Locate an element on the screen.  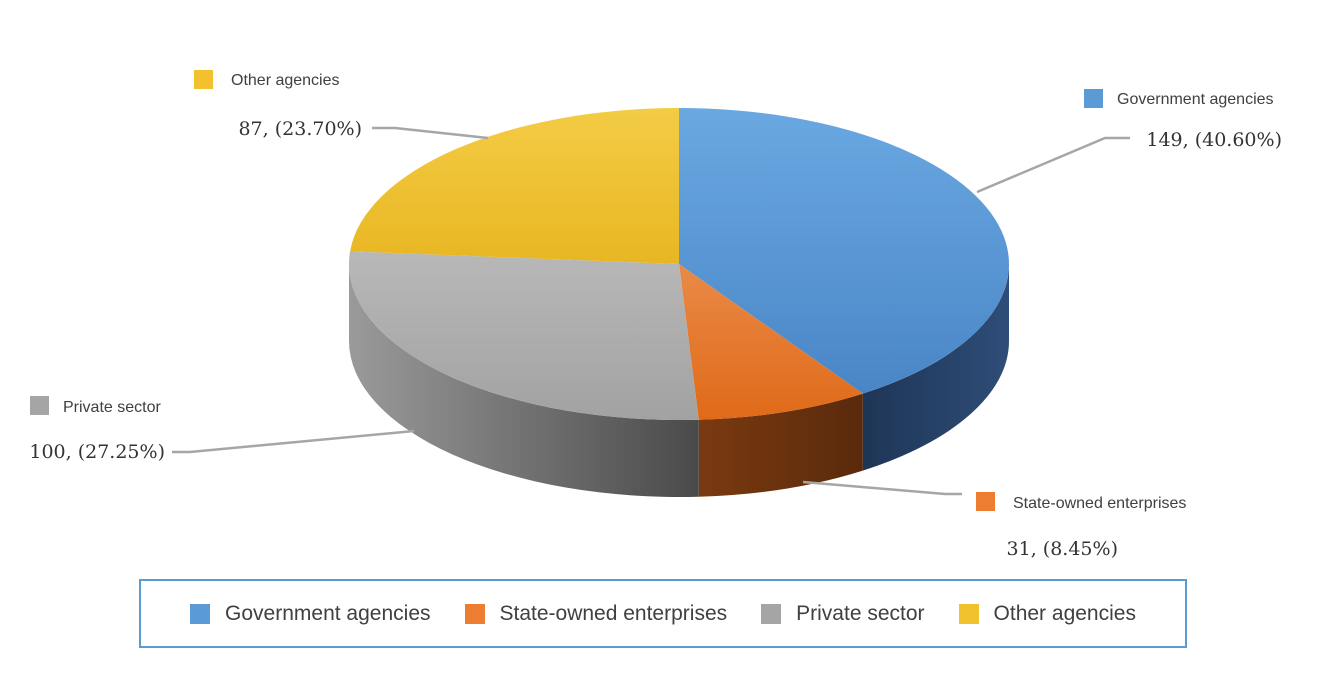
pie-slice-other-agencies is located at coordinates (514, 186).